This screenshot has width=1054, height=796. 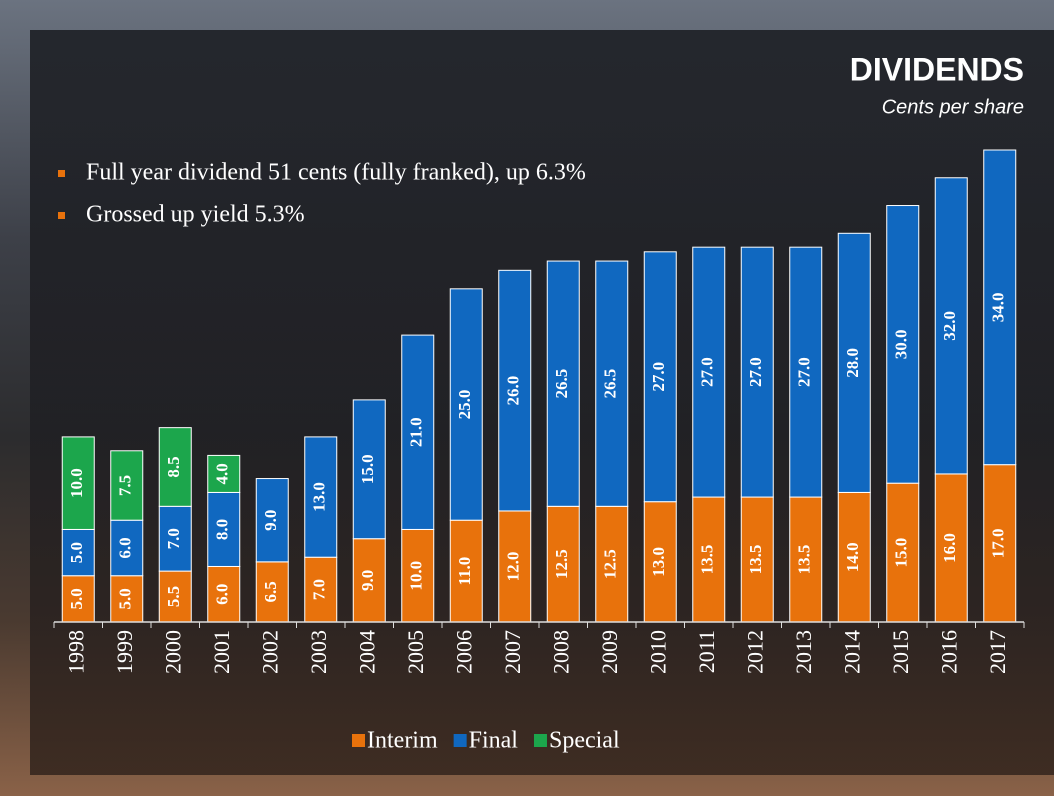 I want to click on value-label: 7.5, so click(x=125, y=485).